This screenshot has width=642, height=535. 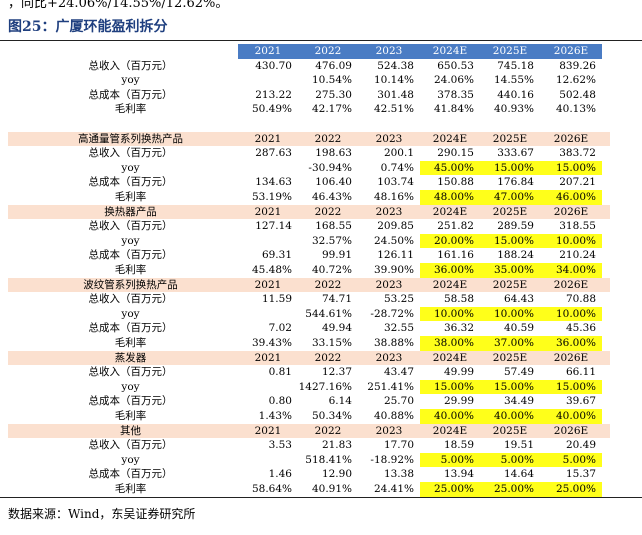 I want to click on table-cell: 36.00%, so click(x=571, y=343).